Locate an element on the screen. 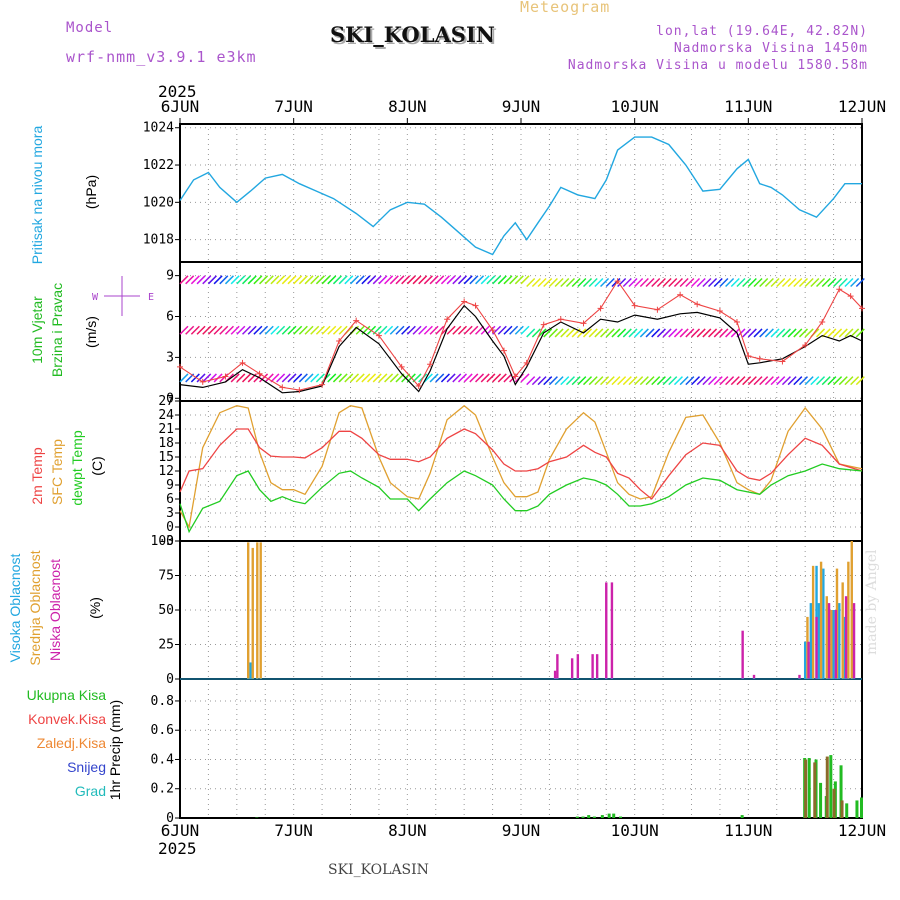 This screenshot has height=900, width=900. temp-2m-line is located at coordinates (521, 464).